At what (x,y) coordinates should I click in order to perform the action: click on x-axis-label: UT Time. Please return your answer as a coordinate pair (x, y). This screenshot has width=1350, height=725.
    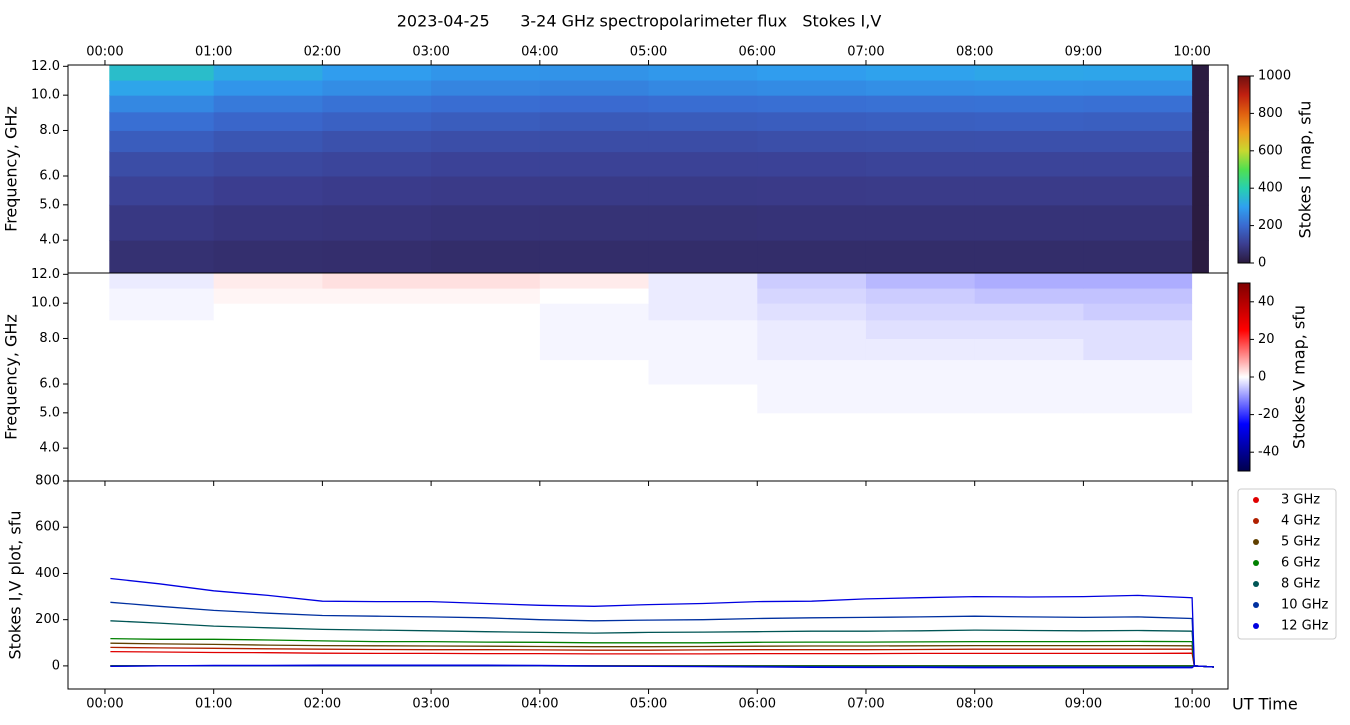
    Looking at the image, I should click on (1265, 704).